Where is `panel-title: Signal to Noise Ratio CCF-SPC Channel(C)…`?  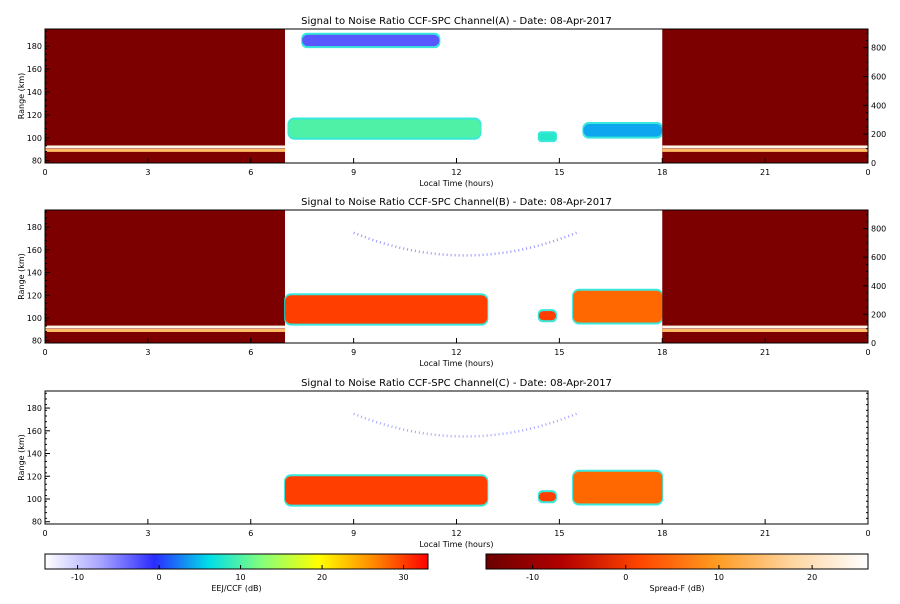 panel-title: Signal to Noise Ratio CCF-SPC Channel(C)… is located at coordinates (456, 383).